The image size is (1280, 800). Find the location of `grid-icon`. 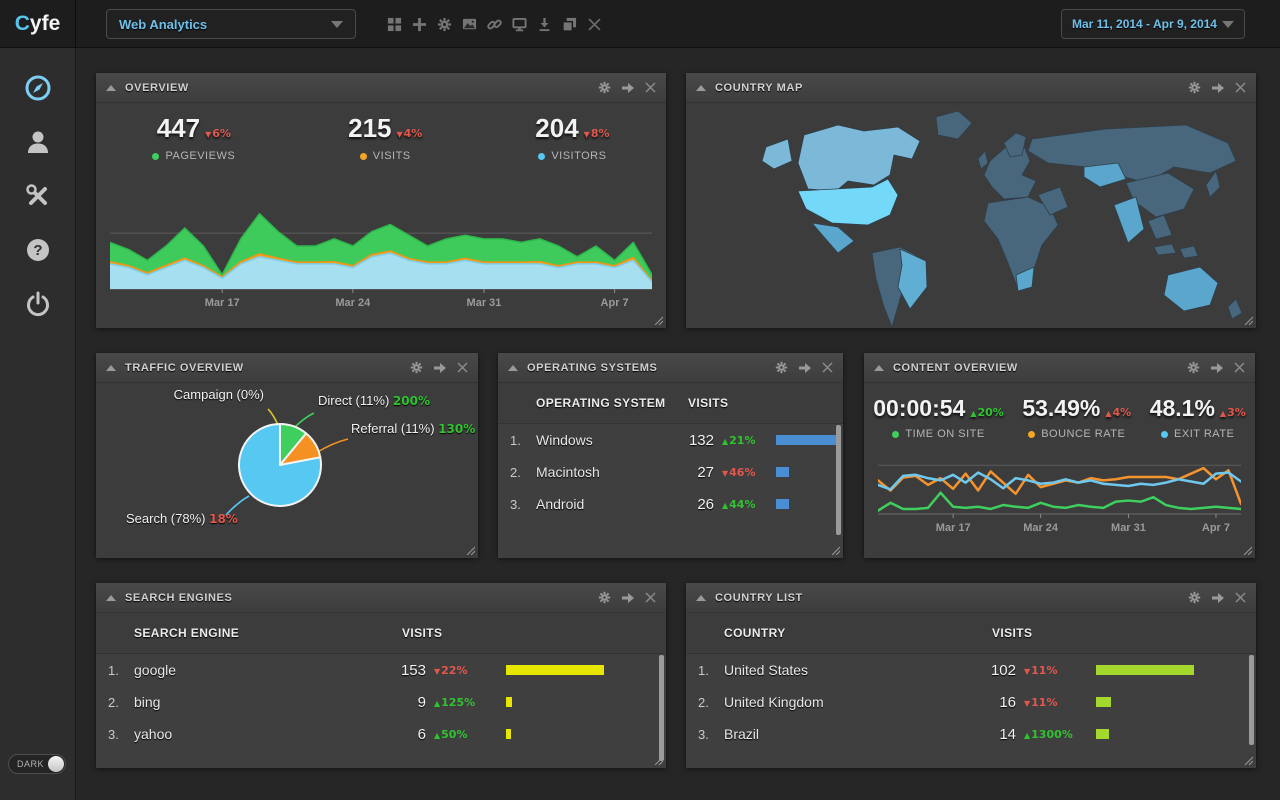

grid-icon is located at coordinates (394, 24).